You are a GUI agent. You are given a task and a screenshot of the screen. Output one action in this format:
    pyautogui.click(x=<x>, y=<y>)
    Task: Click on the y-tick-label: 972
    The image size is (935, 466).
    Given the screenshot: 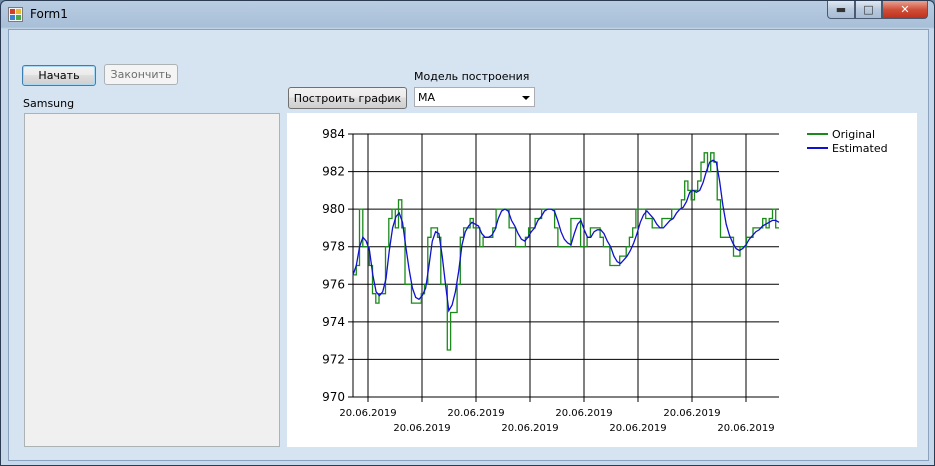 What is the action you would take?
    pyautogui.click(x=333, y=359)
    